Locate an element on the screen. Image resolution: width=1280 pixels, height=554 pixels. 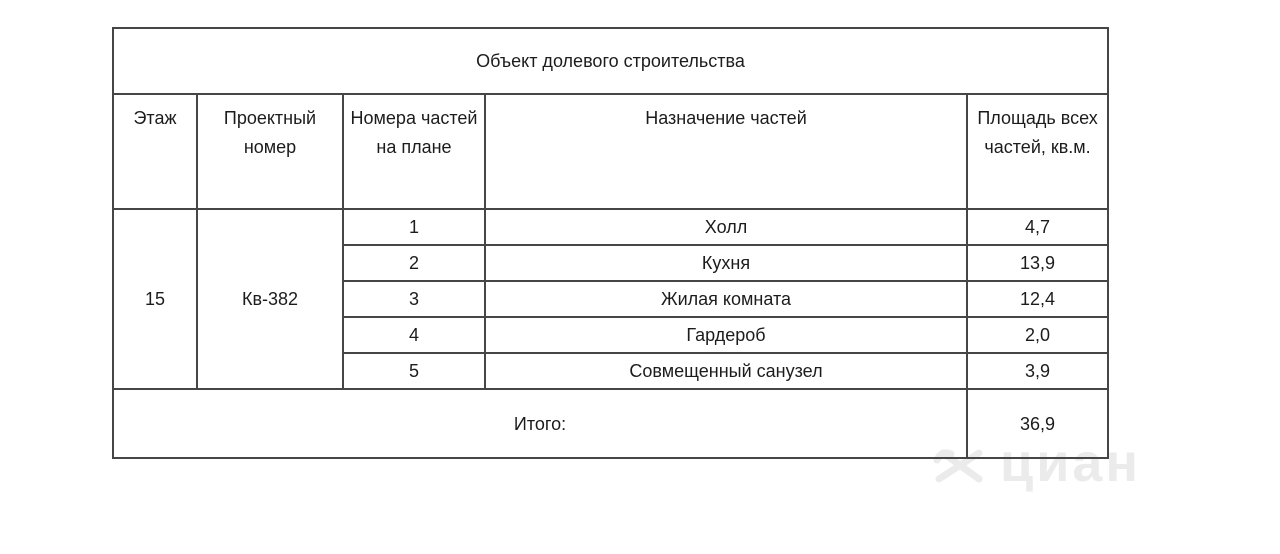
table-title-row: Объект долевого строительства is located at coordinates (610, 61).